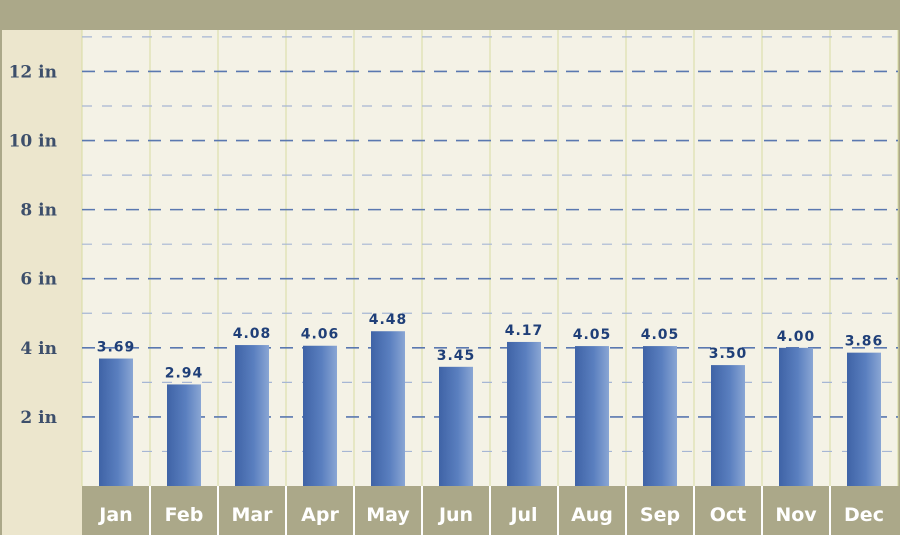 The width and height of the screenshot is (900, 535). What do you see at coordinates (456, 426) in the screenshot?
I see `bar-jun` at bounding box center [456, 426].